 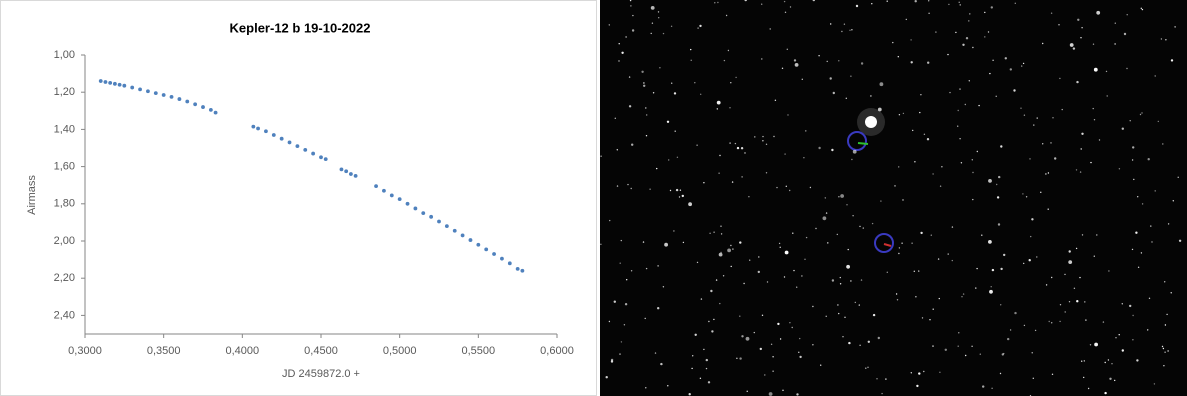 I want to click on y-tick-label: 1,00, so click(x=64, y=55).